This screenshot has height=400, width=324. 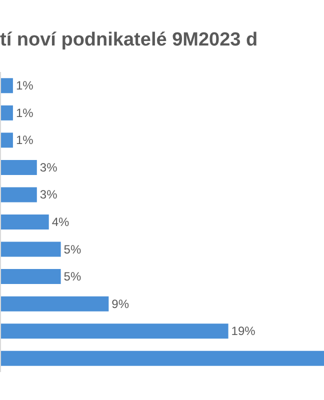 What do you see at coordinates (121, 303) in the screenshot?
I see `data-label: 9%` at bounding box center [121, 303].